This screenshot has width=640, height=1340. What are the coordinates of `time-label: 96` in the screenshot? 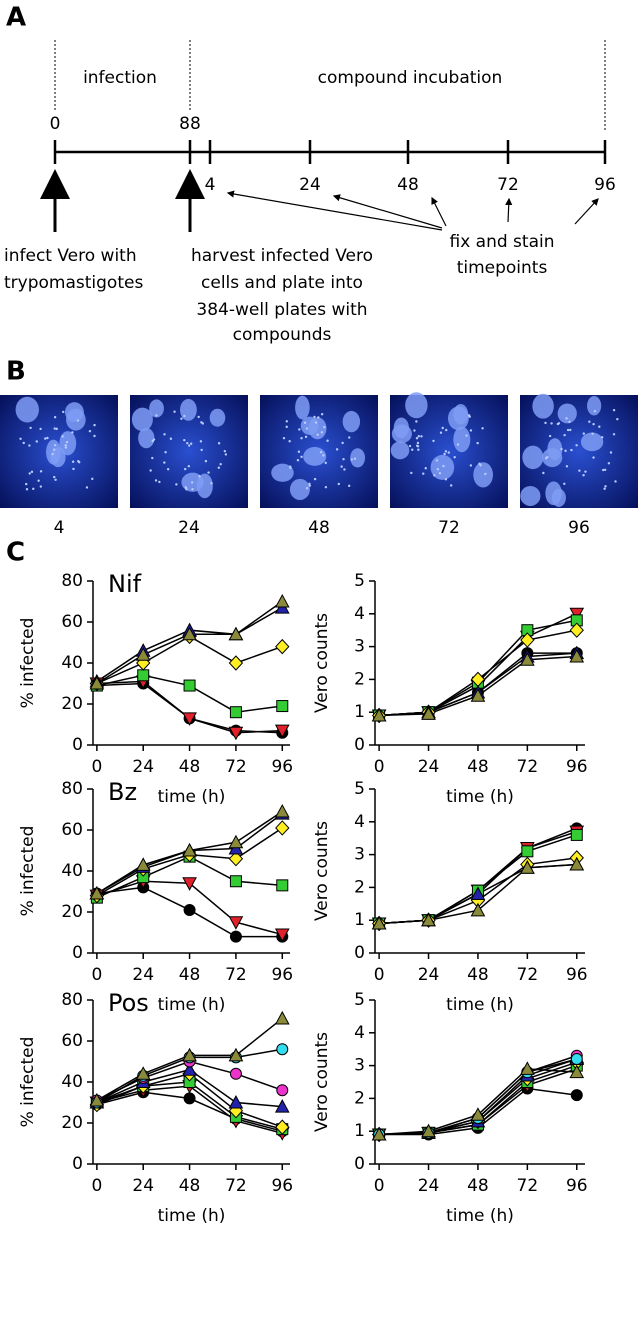 It's located at (605, 185).